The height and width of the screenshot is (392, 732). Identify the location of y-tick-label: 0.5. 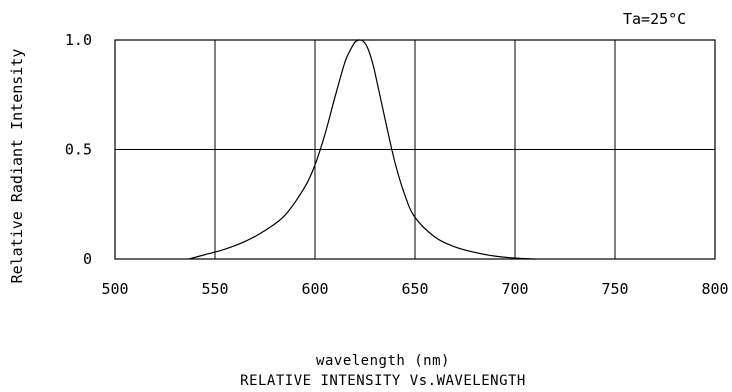
(78, 150).